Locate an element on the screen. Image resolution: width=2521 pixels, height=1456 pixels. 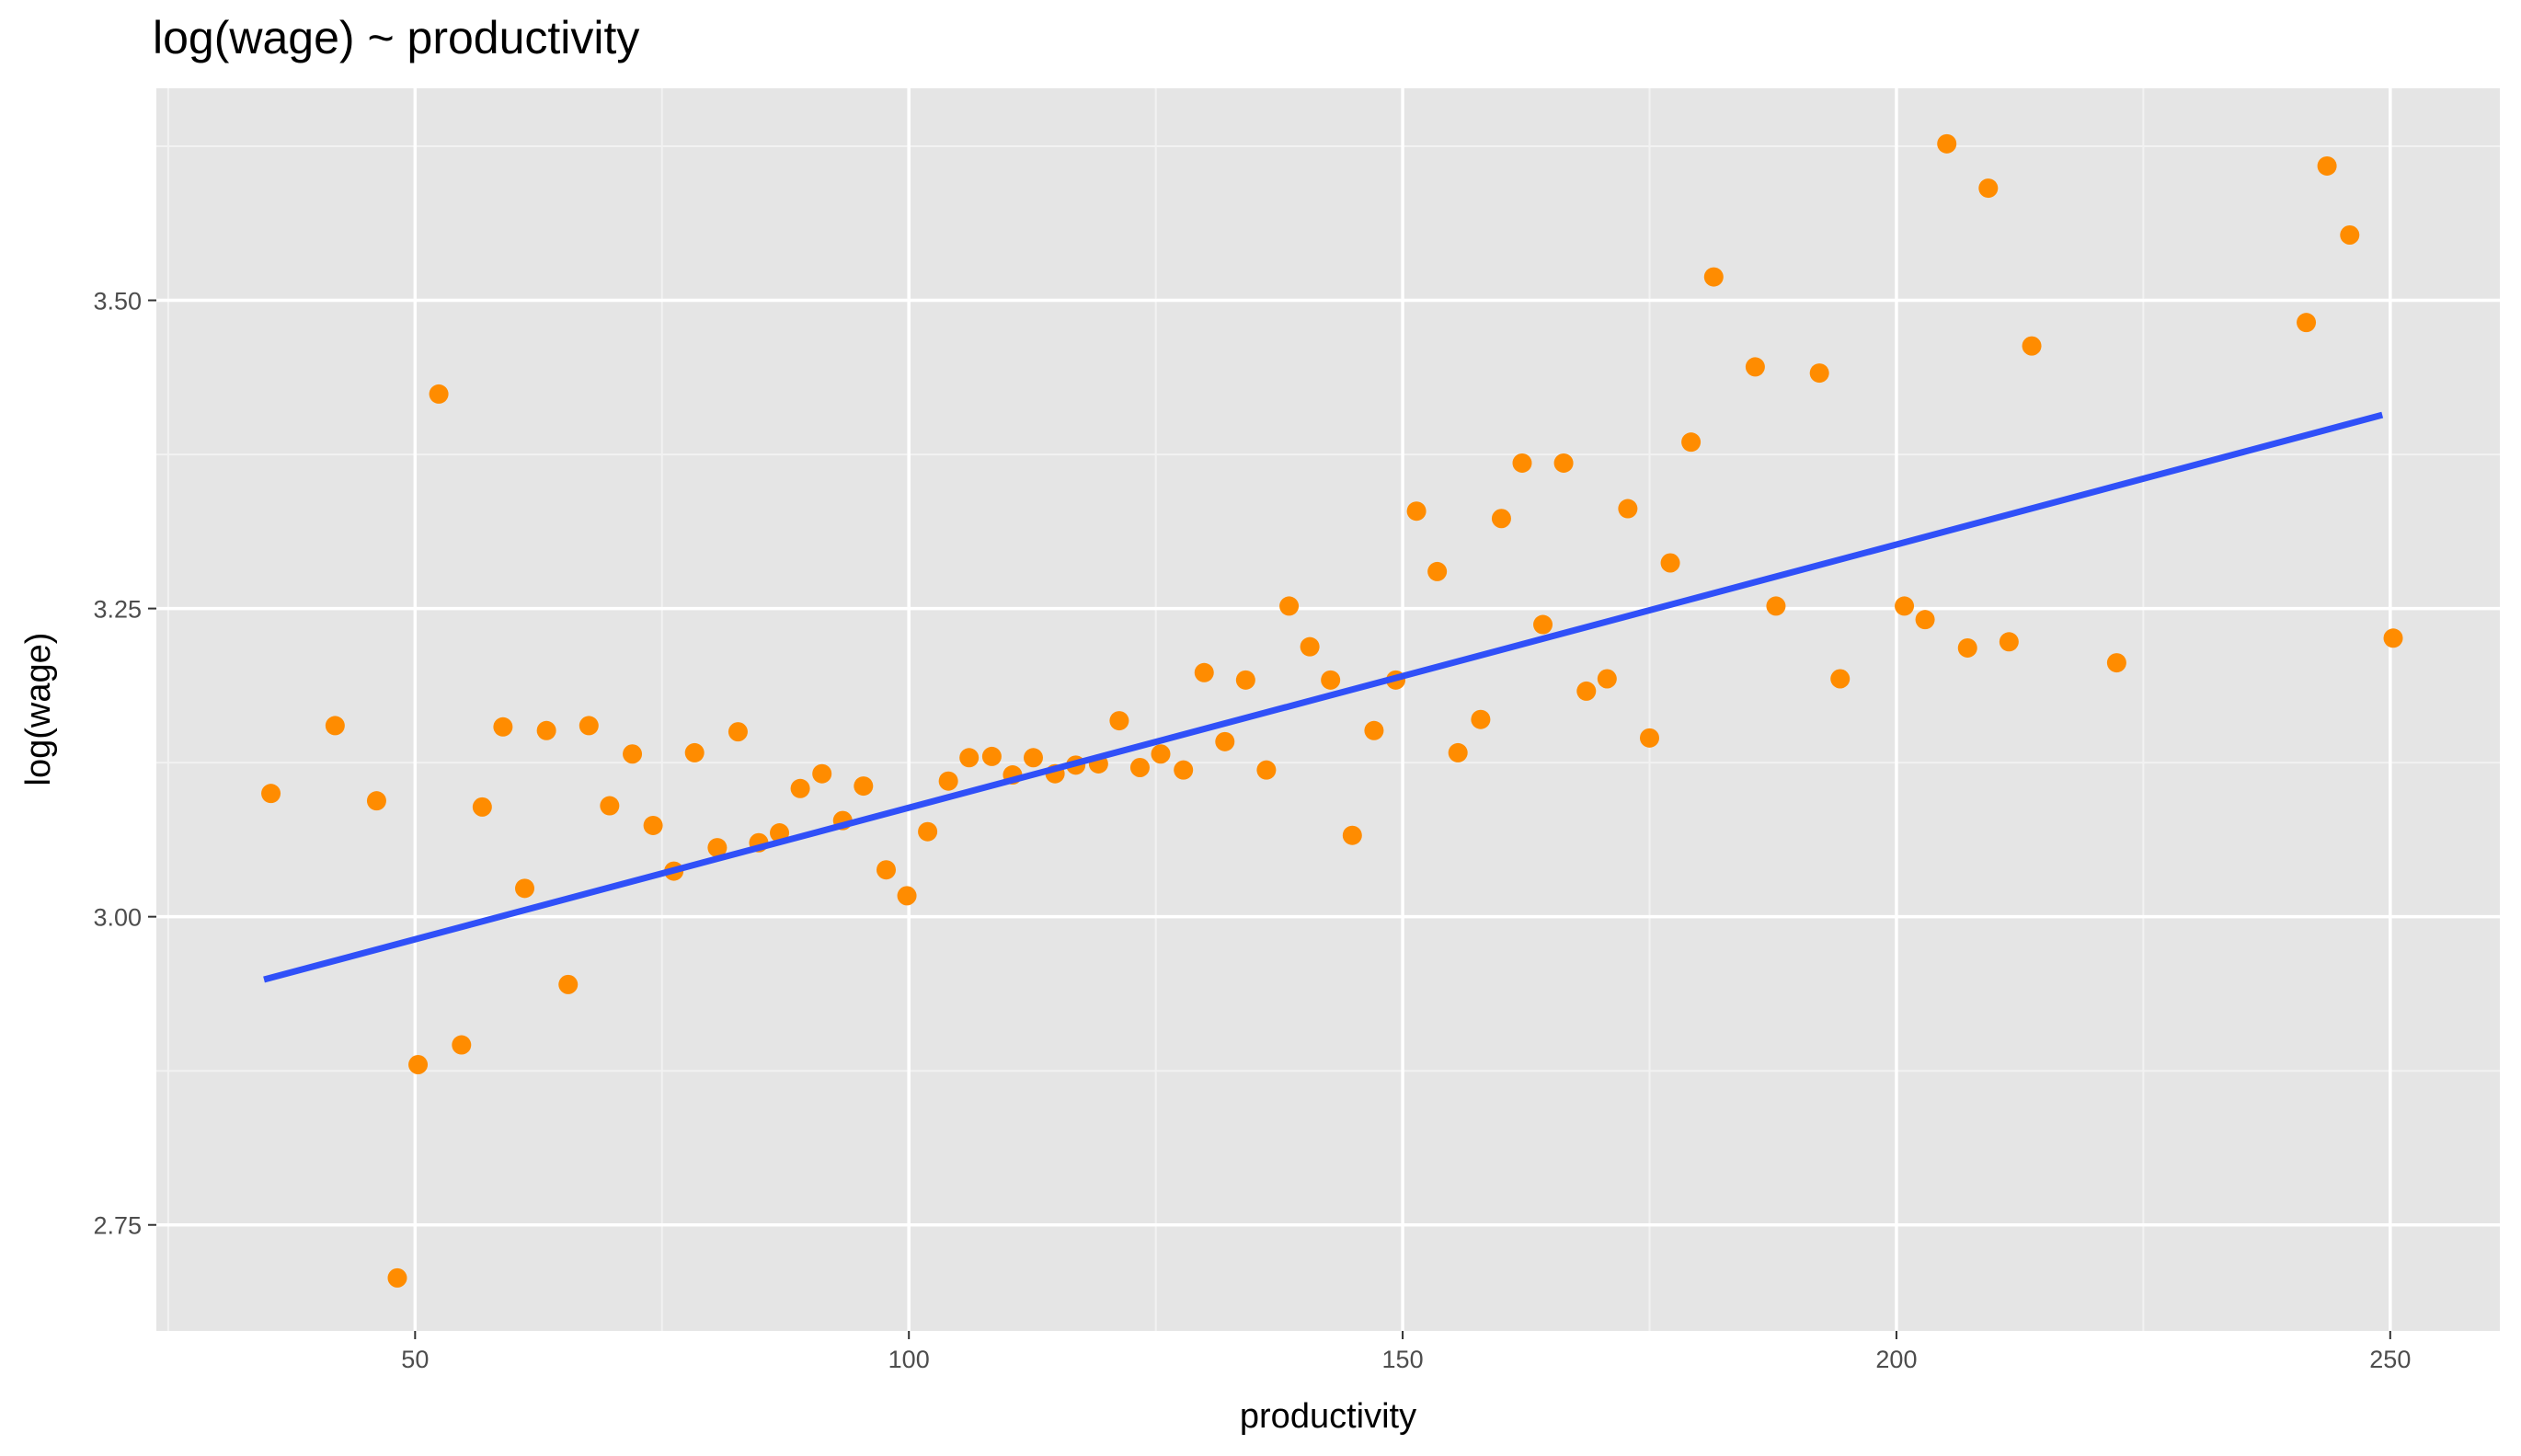
y-axis-label: log(wage) is located at coordinates (38, 709).